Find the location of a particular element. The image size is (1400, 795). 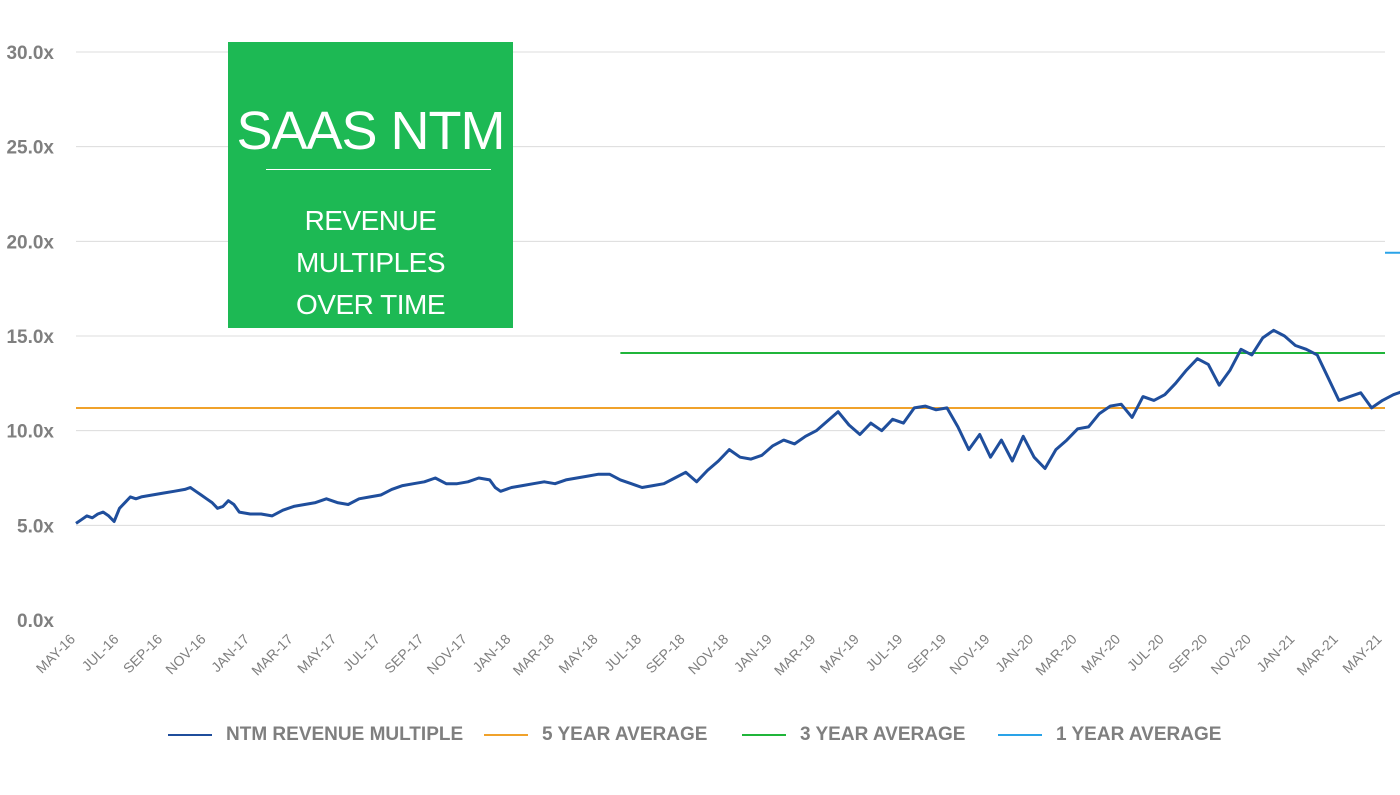

x-tick-label: SEP-19 is located at coordinates (927, 654).